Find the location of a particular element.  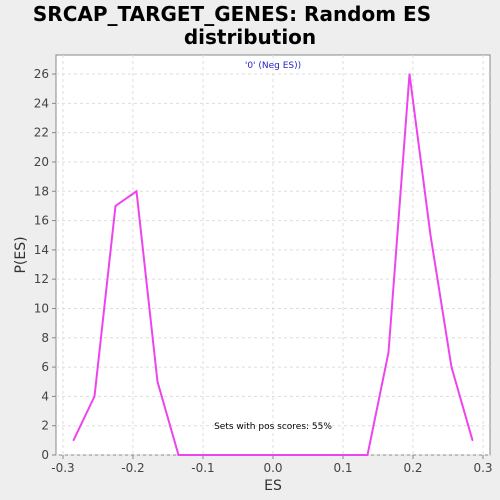

y-tick-label: 18 is located at coordinates (41, 191).